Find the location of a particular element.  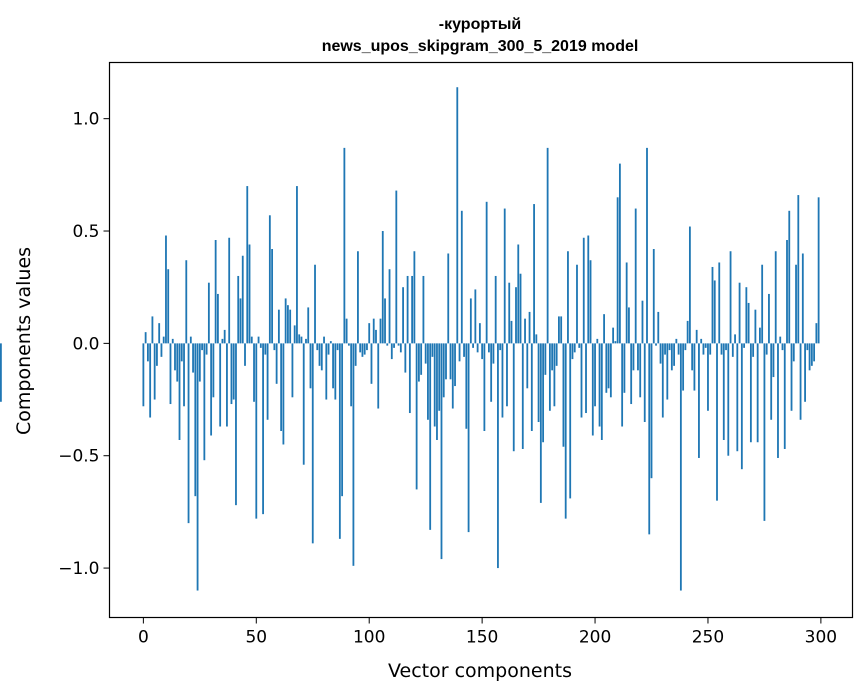

chart-title: -курортый is located at coordinates (480, 24).